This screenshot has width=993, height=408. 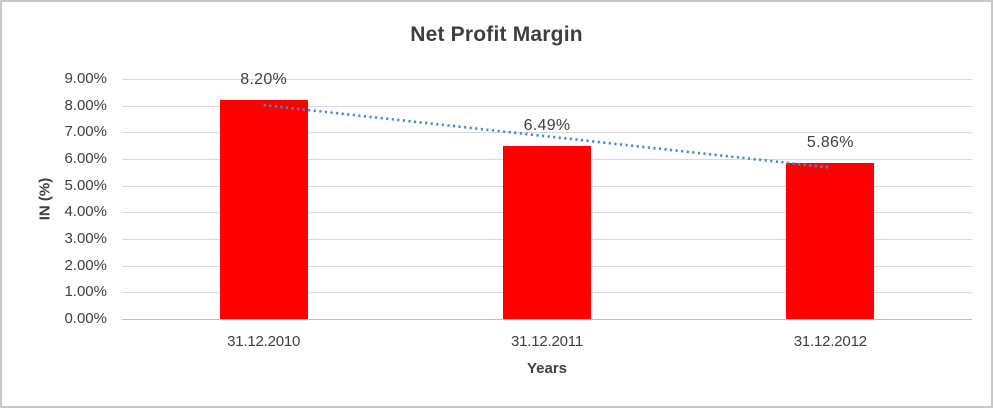 I want to click on x-axis-line, so click(x=547, y=319).